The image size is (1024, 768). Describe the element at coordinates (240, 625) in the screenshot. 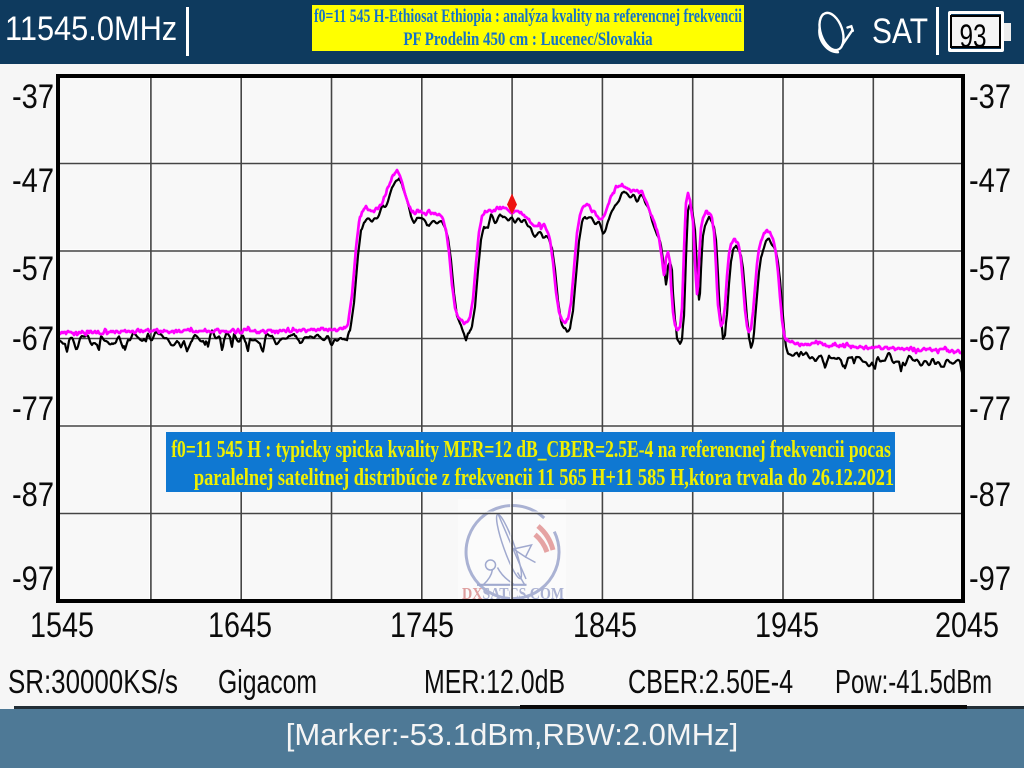

I see `svg-text: 1645` at that location.